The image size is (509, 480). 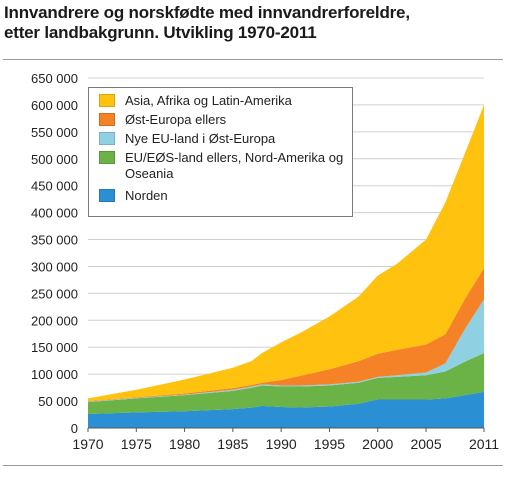 What do you see at coordinates (54, 132) in the screenshot?
I see `y-tick-label: 550 000` at bounding box center [54, 132].